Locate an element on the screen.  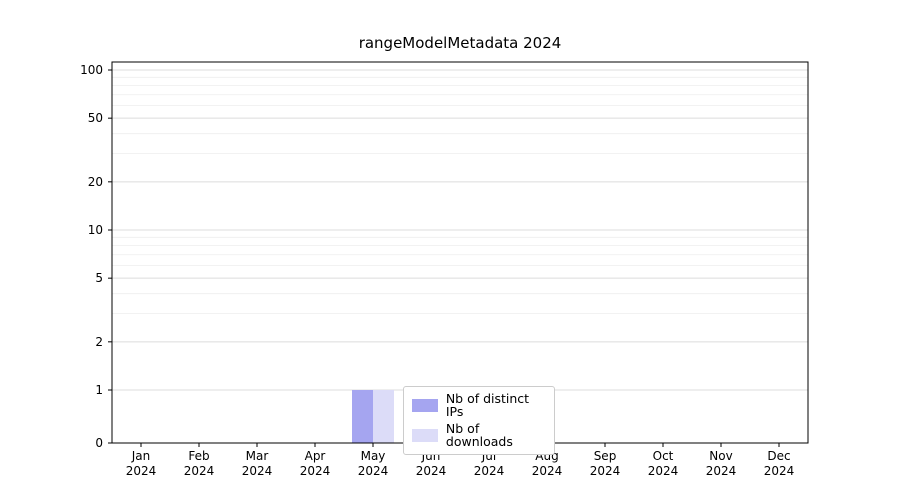
x-tick-label-month: Mar is located at coordinates (257, 456).